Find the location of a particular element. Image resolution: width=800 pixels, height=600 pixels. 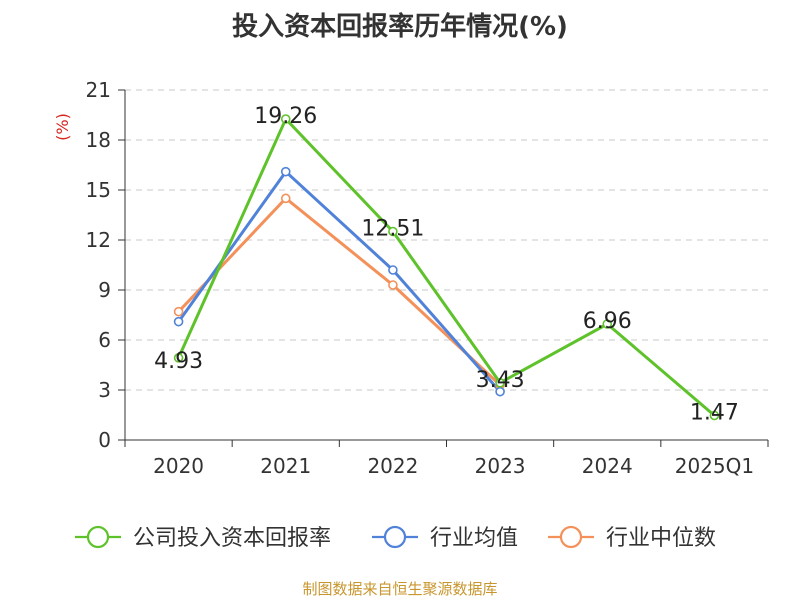

y-tick-label: 18 is located at coordinates (98, 140).